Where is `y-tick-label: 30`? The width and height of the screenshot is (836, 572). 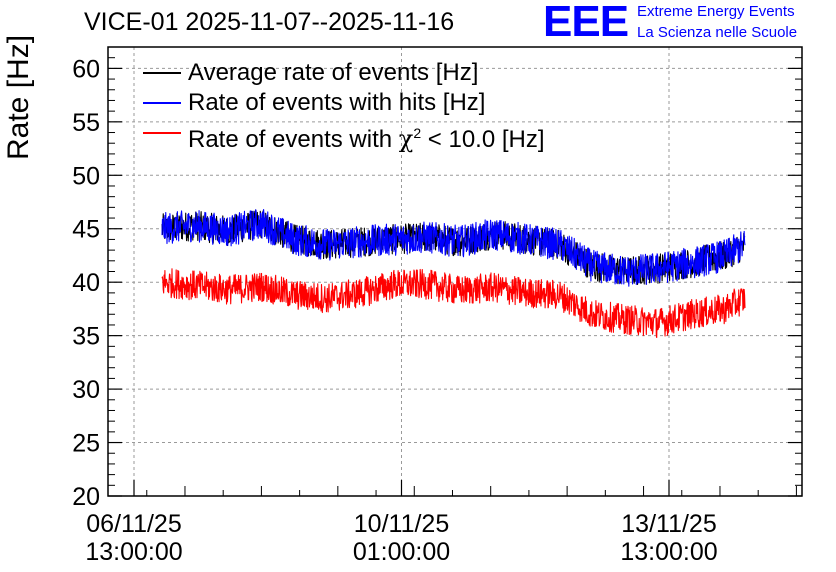
y-tick-label: 30 is located at coordinates (86, 390).